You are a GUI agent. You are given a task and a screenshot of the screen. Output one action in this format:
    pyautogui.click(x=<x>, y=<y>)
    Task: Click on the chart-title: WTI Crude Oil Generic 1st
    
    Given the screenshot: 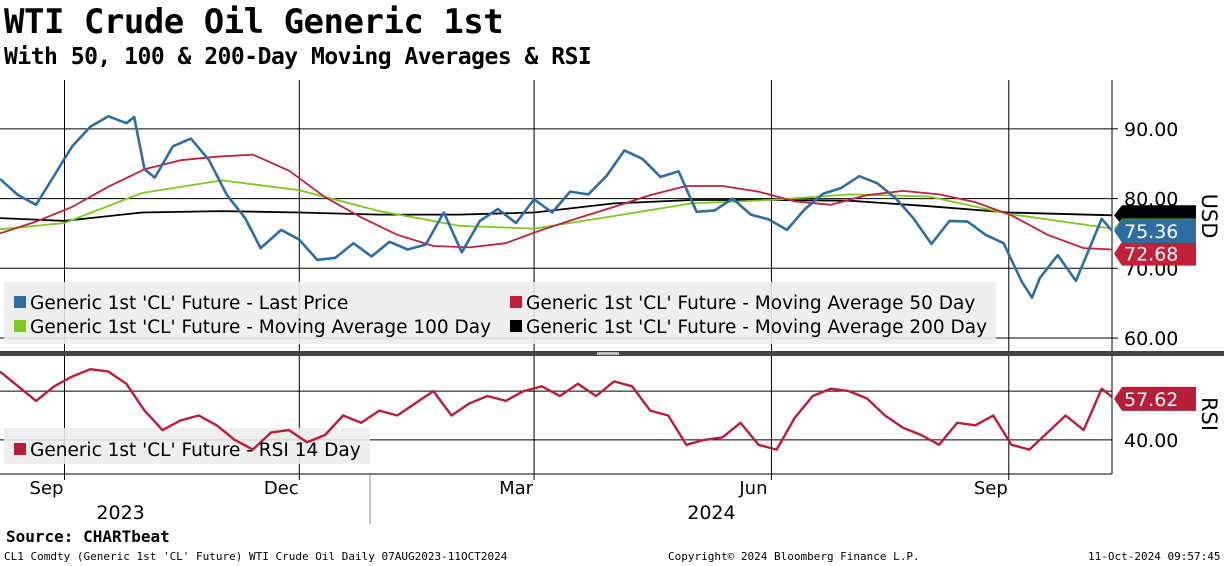 What is the action you would take?
    pyautogui.click(x=254, y=22)
    